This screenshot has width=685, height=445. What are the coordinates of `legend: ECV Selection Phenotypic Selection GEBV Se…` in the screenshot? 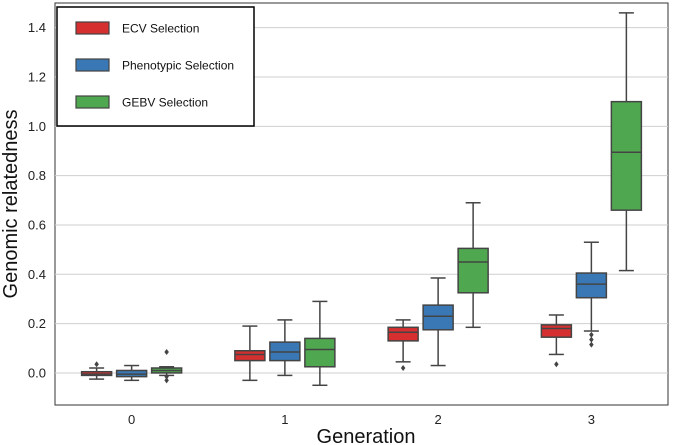 It's located at (155, 66).